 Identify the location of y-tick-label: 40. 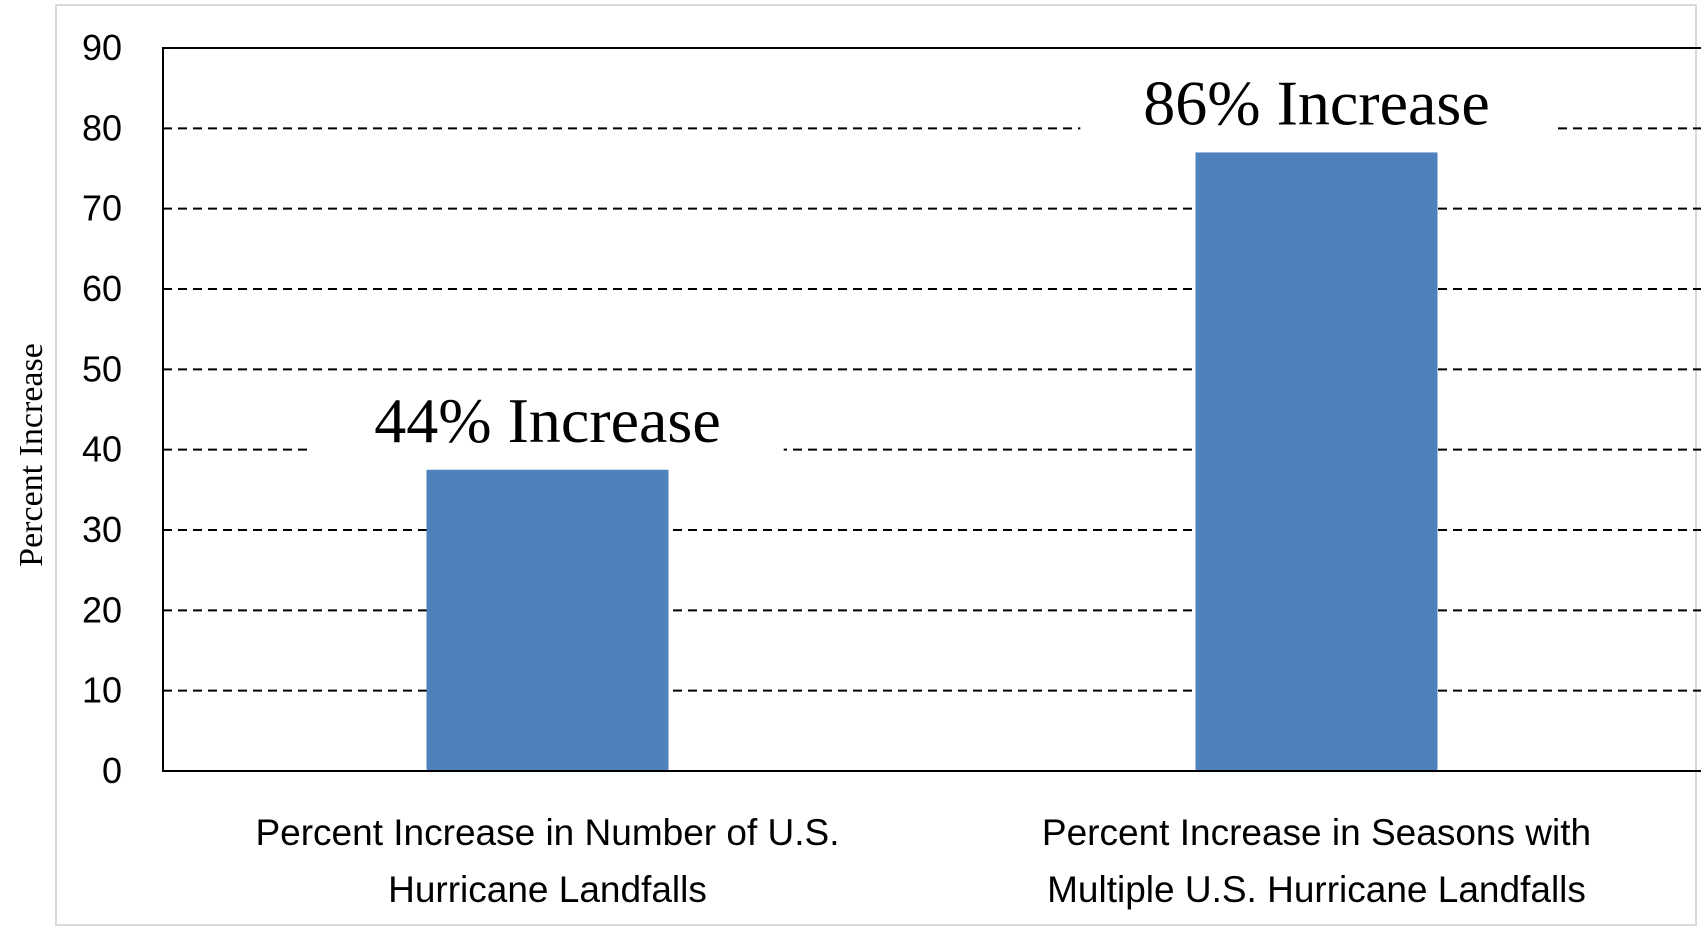
(102, 449).